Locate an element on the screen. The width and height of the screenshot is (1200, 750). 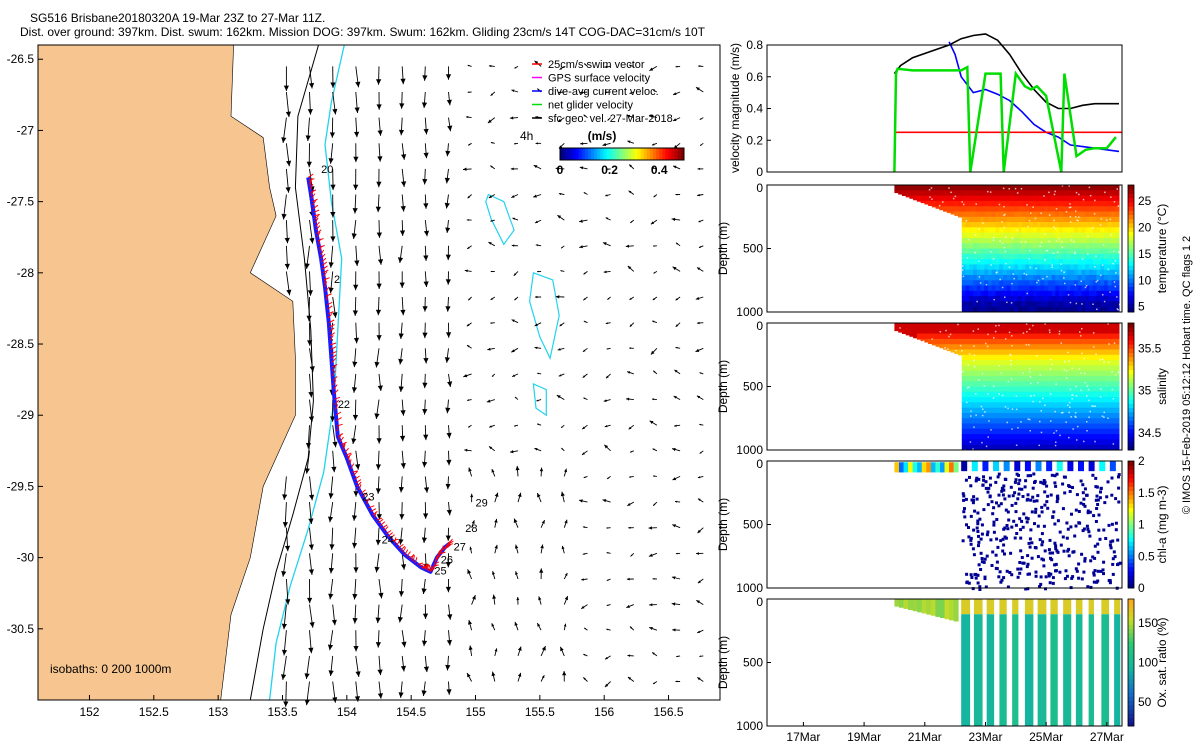
oxygen-cbar-frame is located at coordinates (1131, 662).